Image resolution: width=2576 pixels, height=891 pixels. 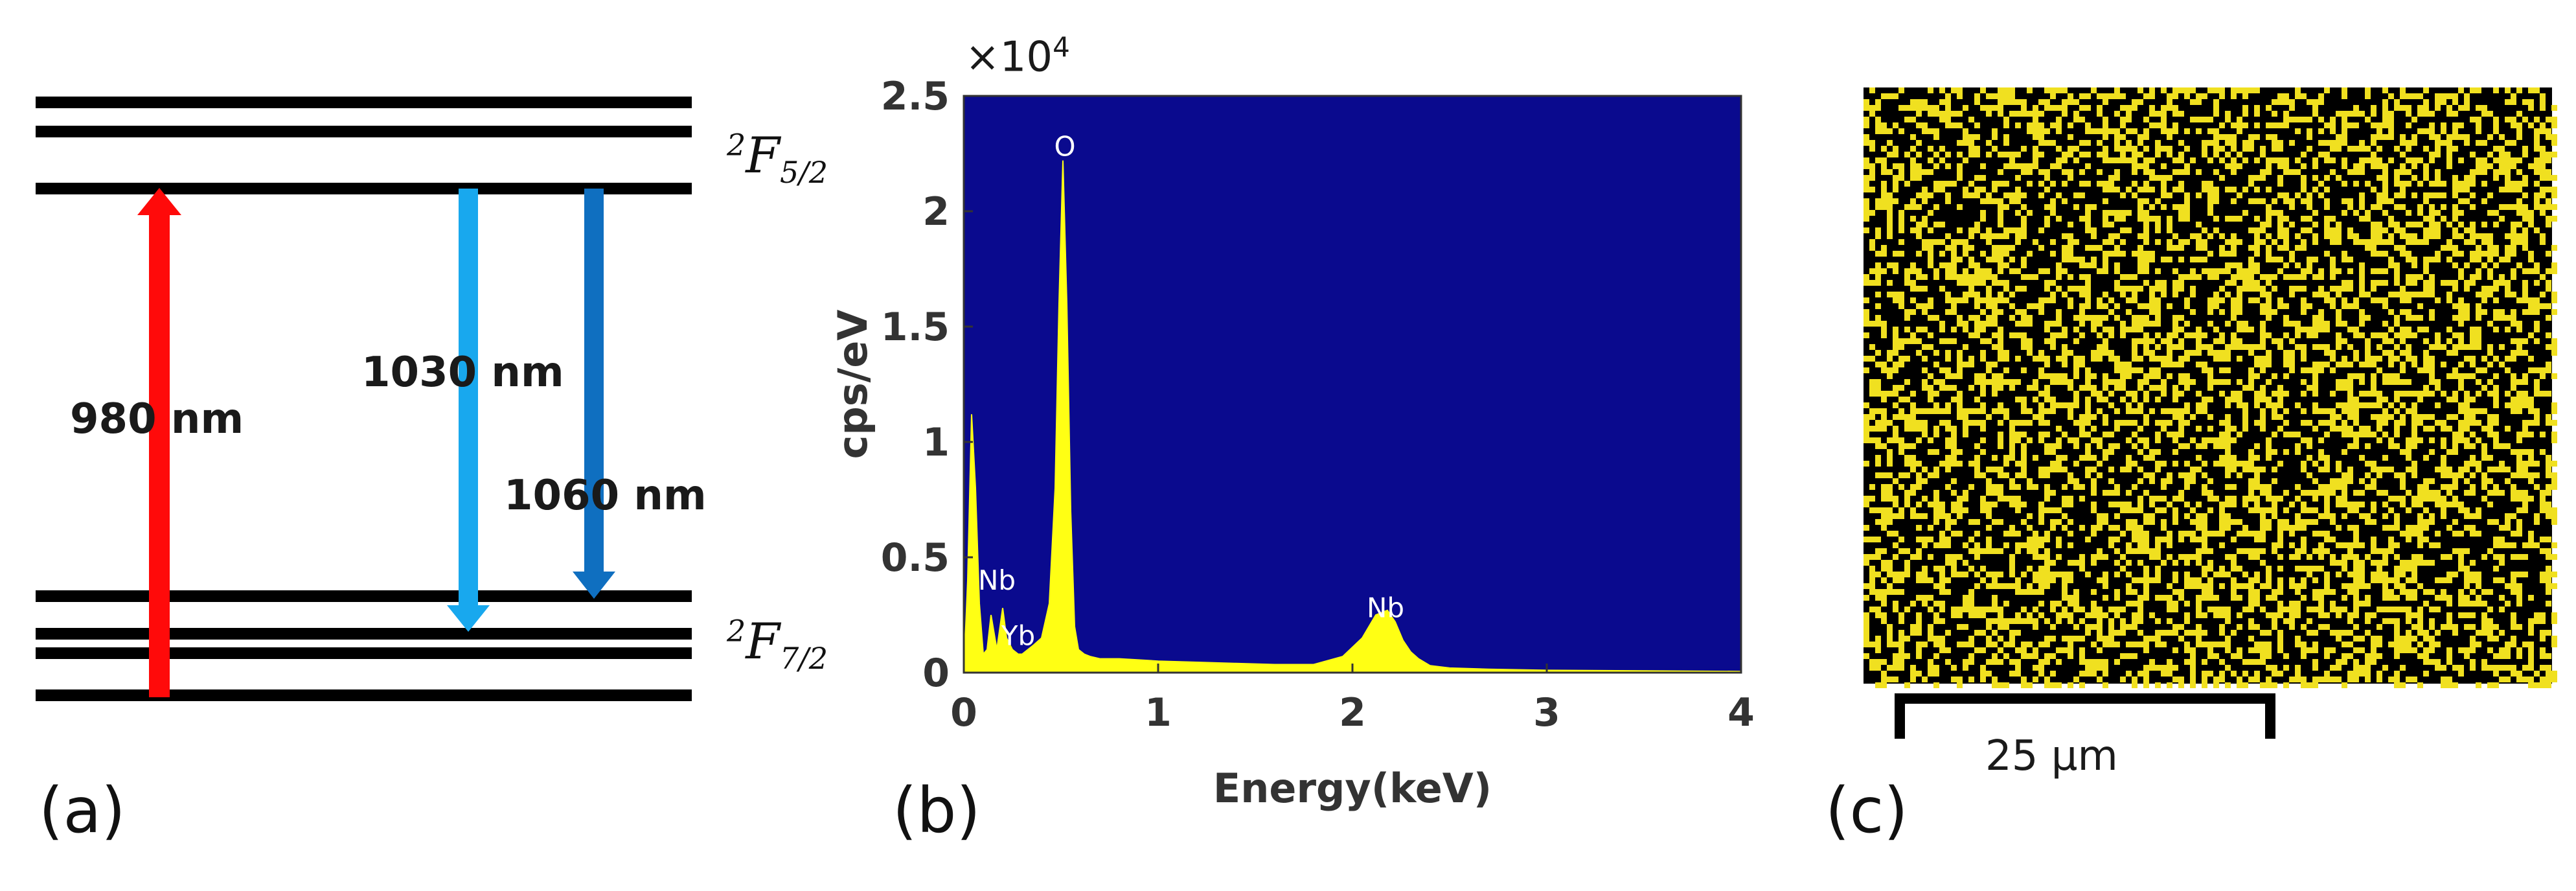 I want to click on y-tick-label: 0.5, so click(x=915, y=558).